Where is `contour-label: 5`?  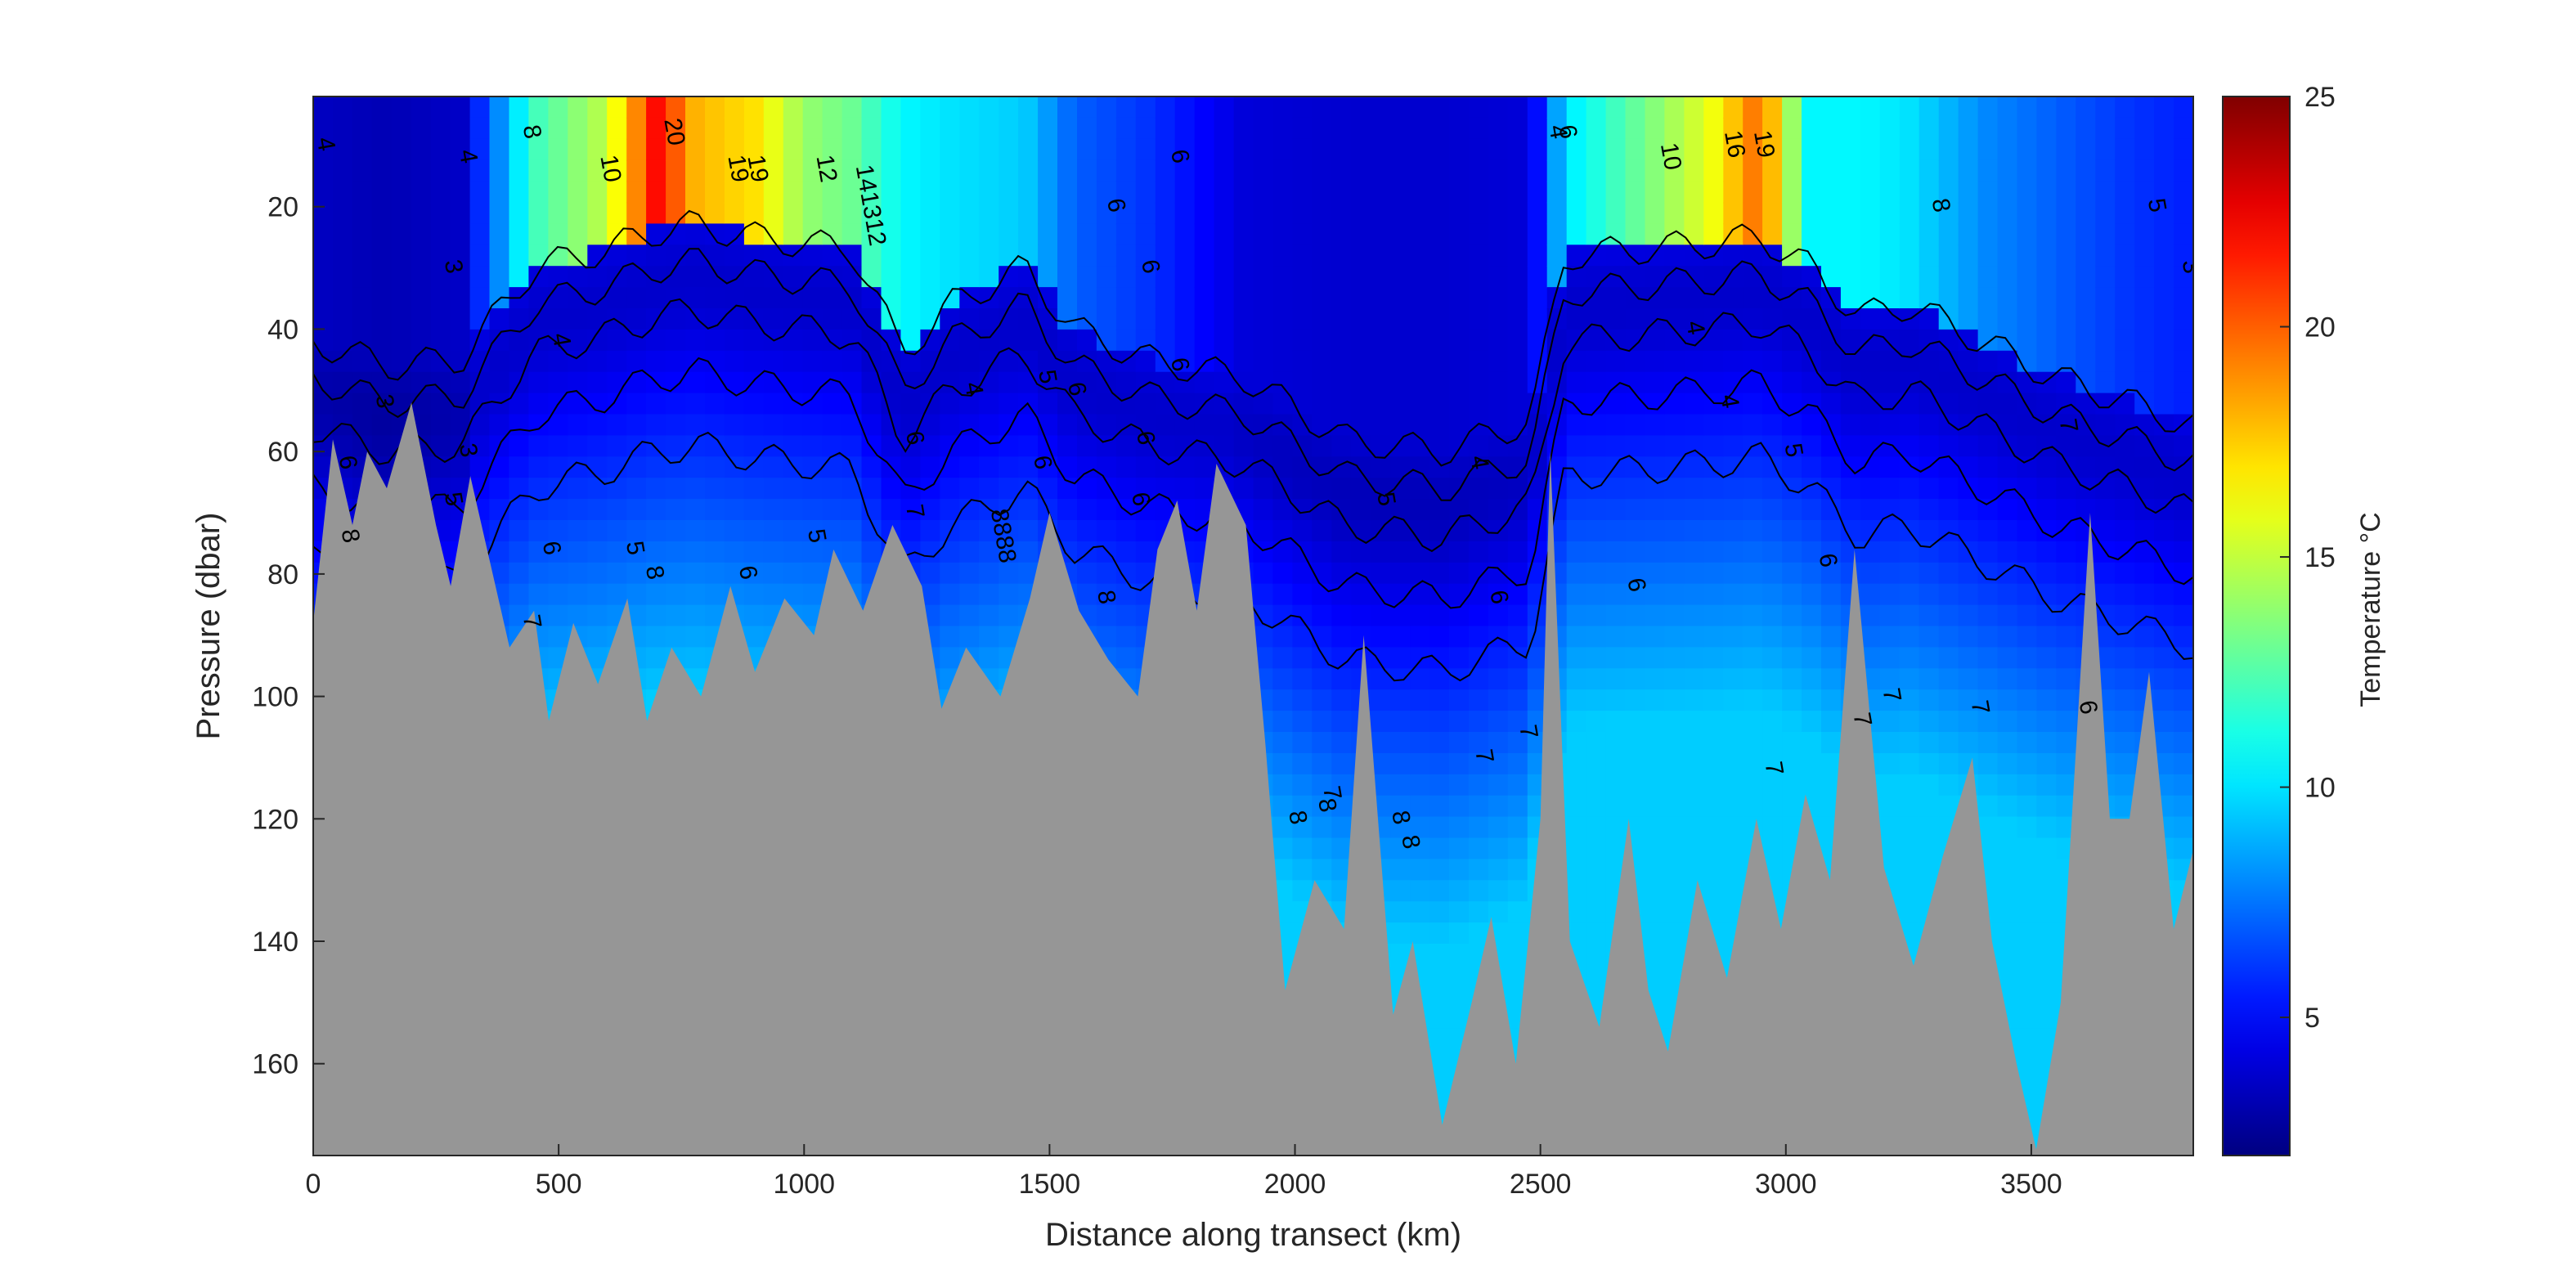 contour-label: 5 is located at coordinates (635, 548).